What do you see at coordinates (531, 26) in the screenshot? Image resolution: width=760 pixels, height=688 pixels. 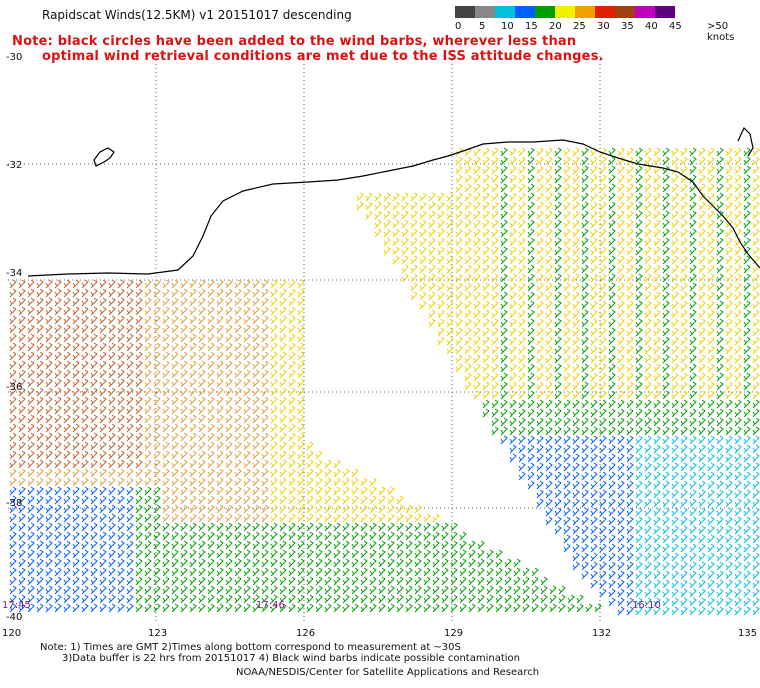 I see `legend-label: 15` at bounding box center [531, 26].